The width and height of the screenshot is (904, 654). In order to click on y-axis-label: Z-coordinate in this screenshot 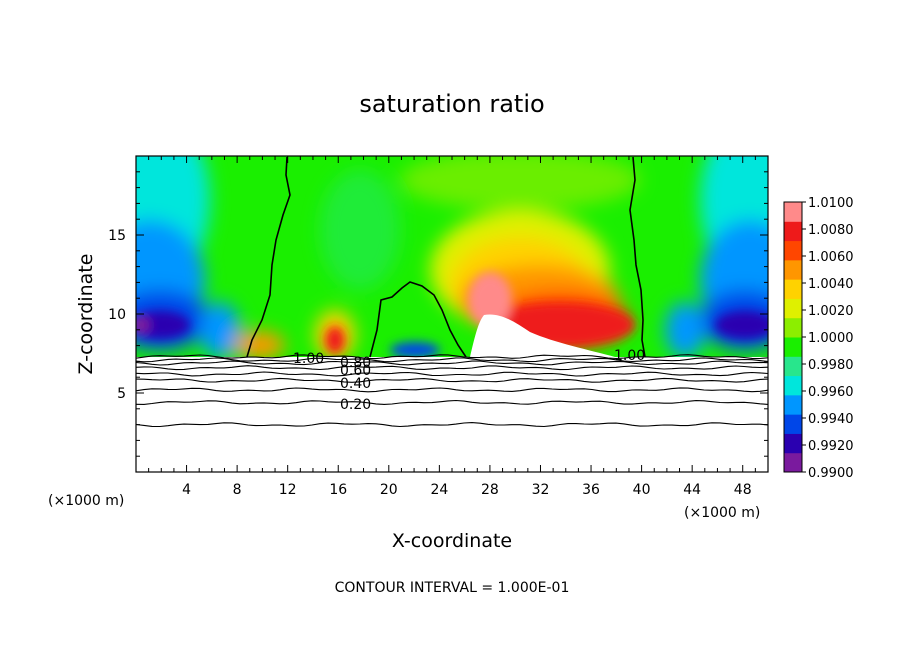, I will do `click(86, 314)`.